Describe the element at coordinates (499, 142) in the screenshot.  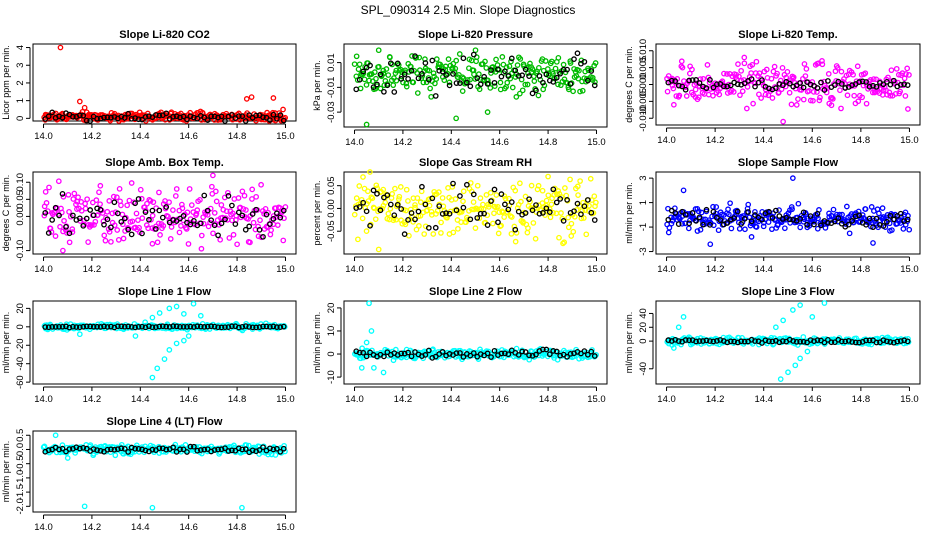
I see `x-tick-label: 14.6` at that location.